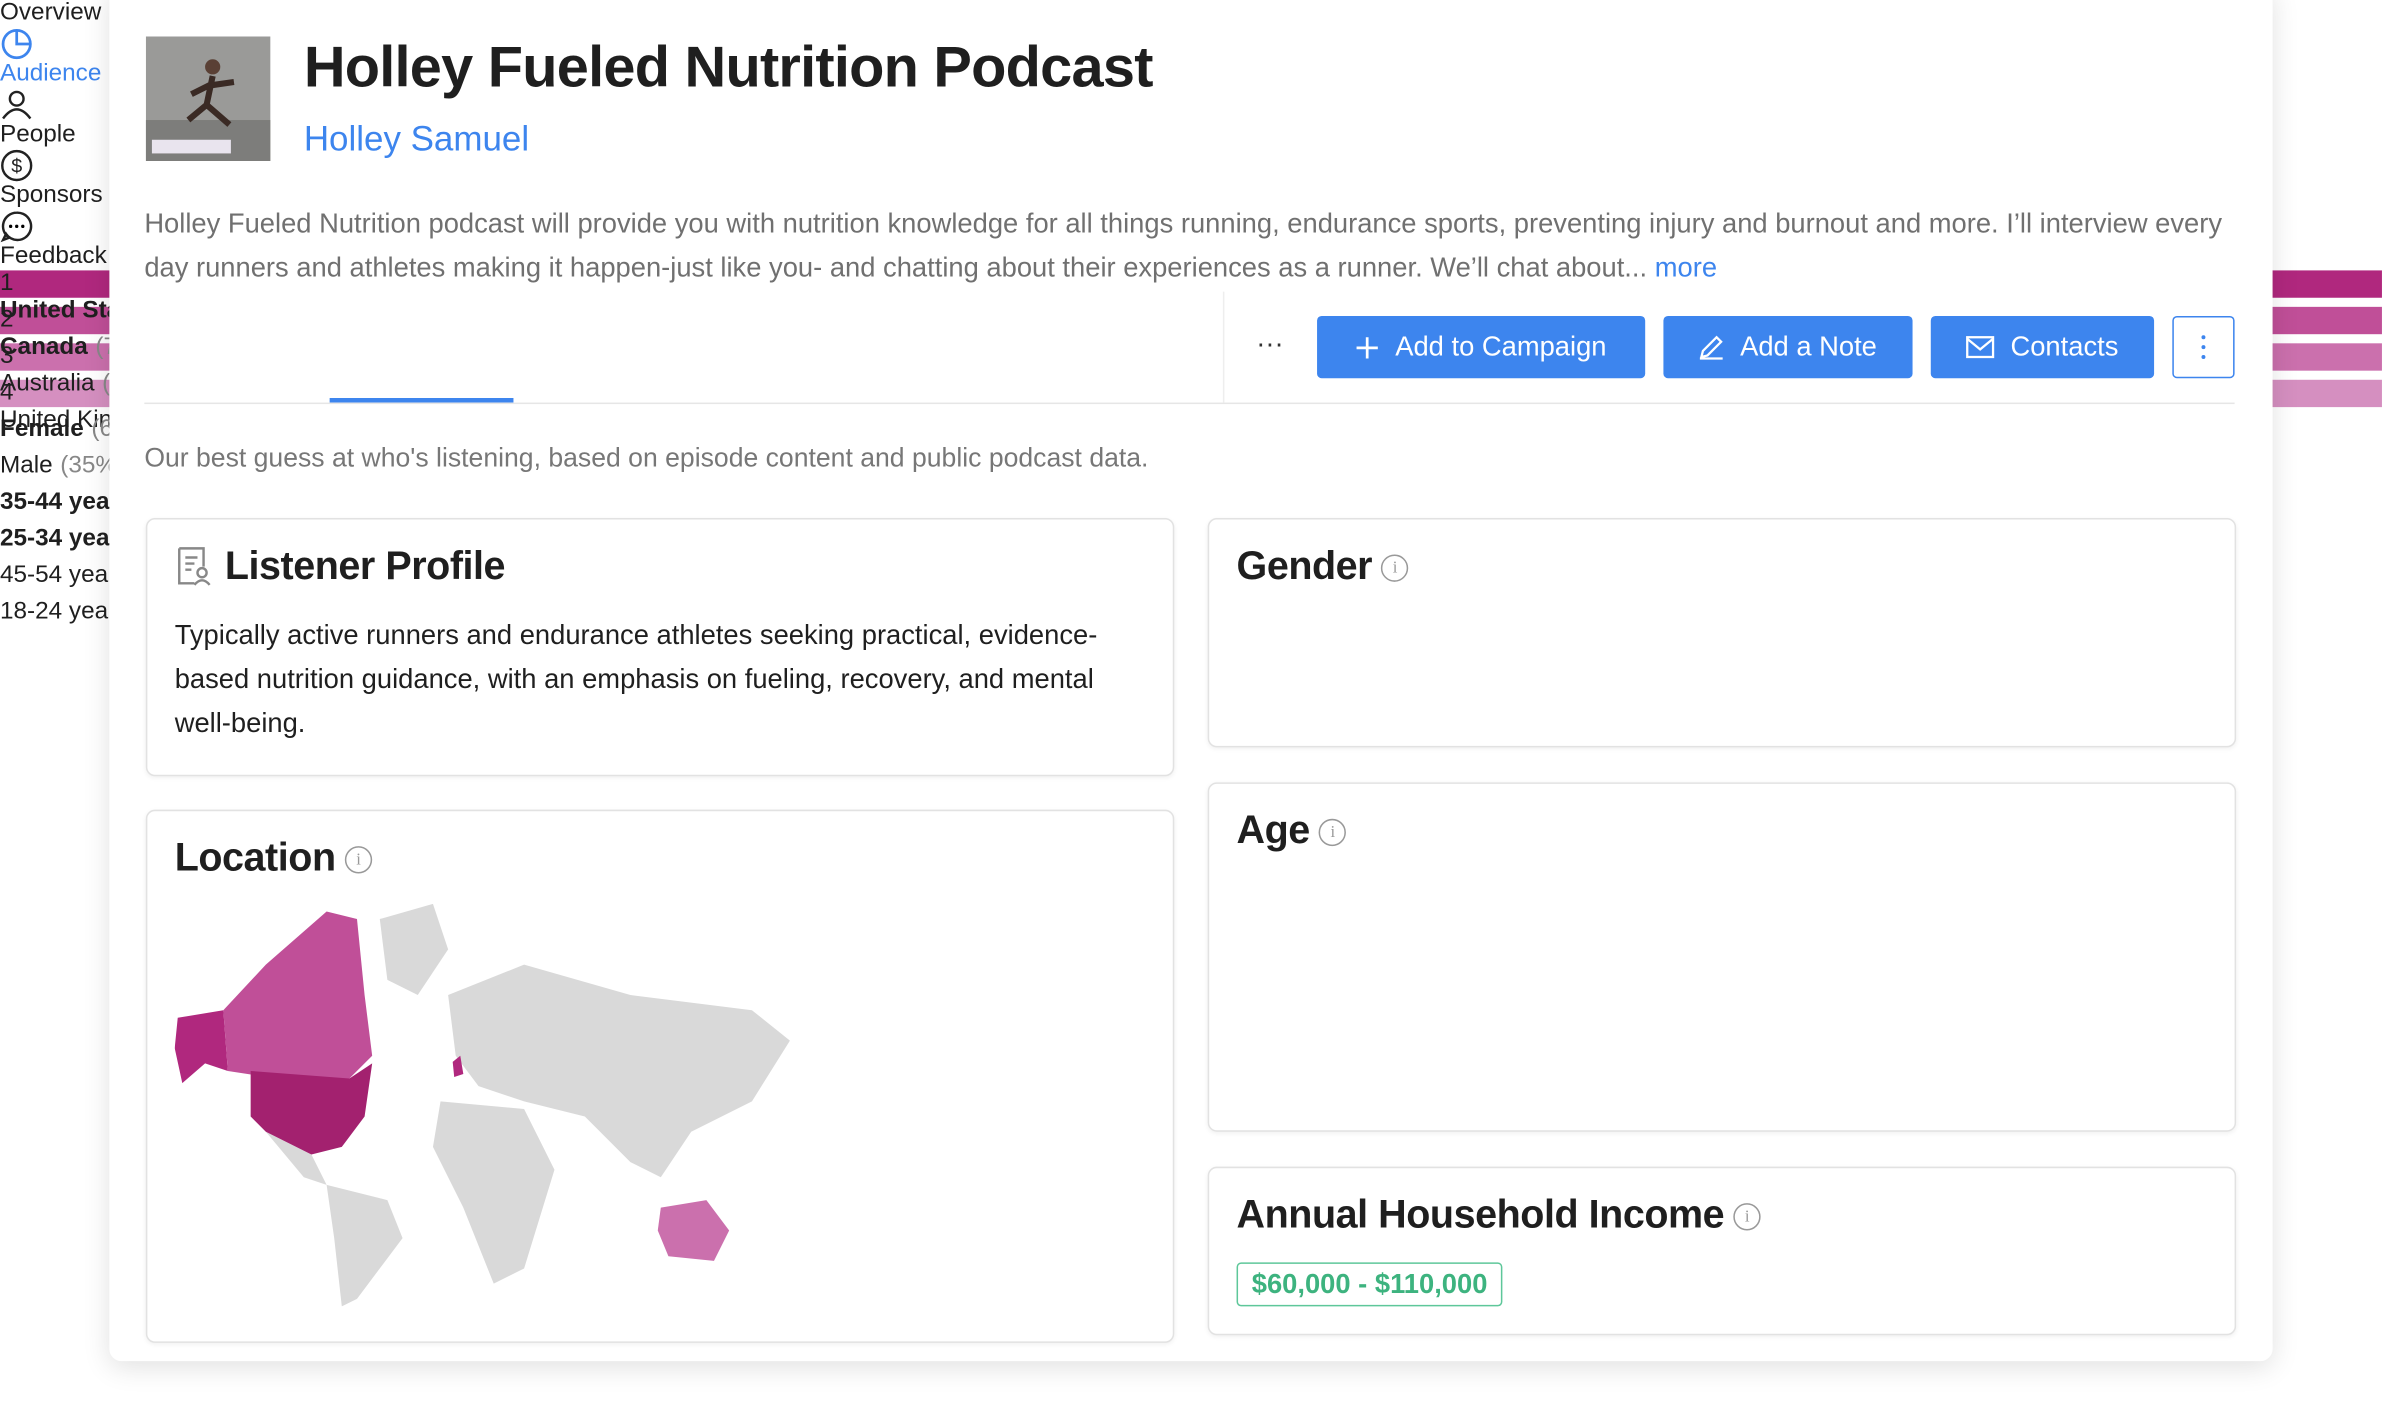  I want to click on income-title: Annual Household Income i, so click(1499, 1214).